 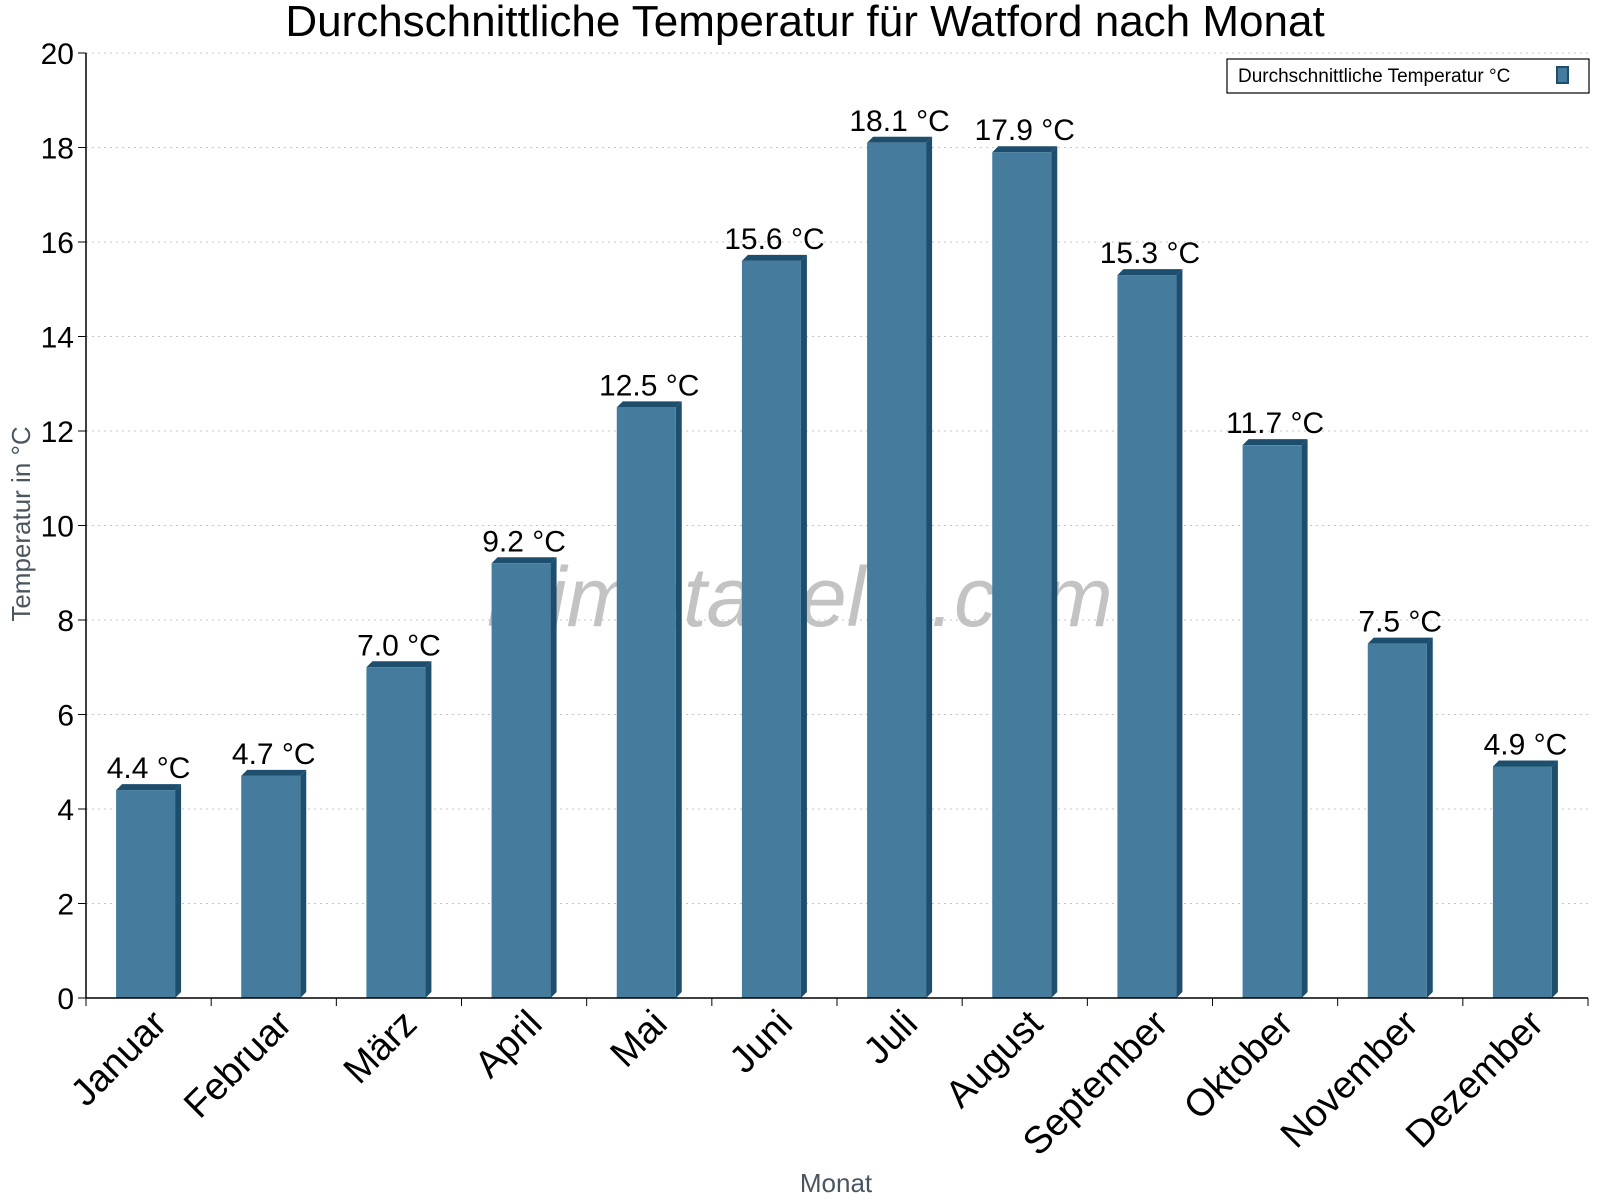 I want to click on x-tick-label: August, so click(x=995, y=1059).